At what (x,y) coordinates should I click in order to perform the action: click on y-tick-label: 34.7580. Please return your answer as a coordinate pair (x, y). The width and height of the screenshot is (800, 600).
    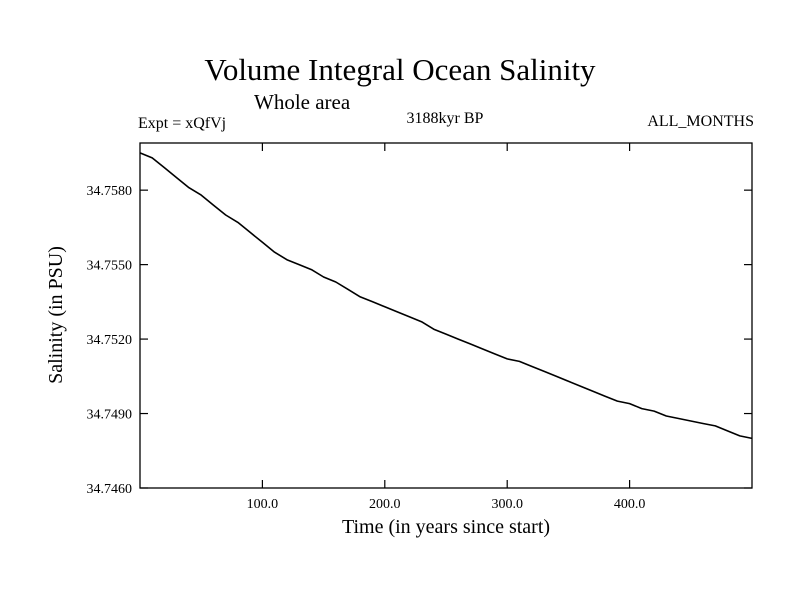
    Looking at the image, I should click on (110, 191).